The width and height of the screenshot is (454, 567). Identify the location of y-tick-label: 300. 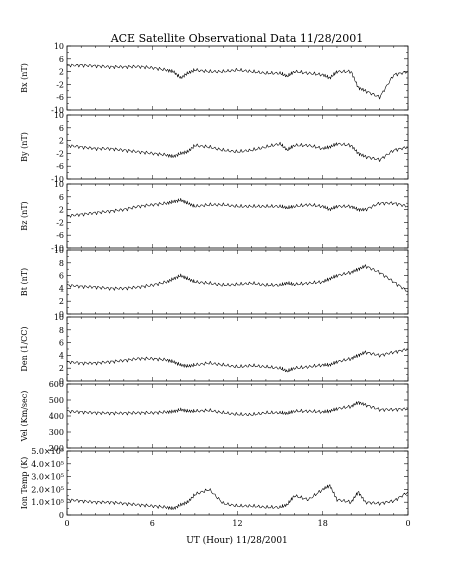
(56, 432).